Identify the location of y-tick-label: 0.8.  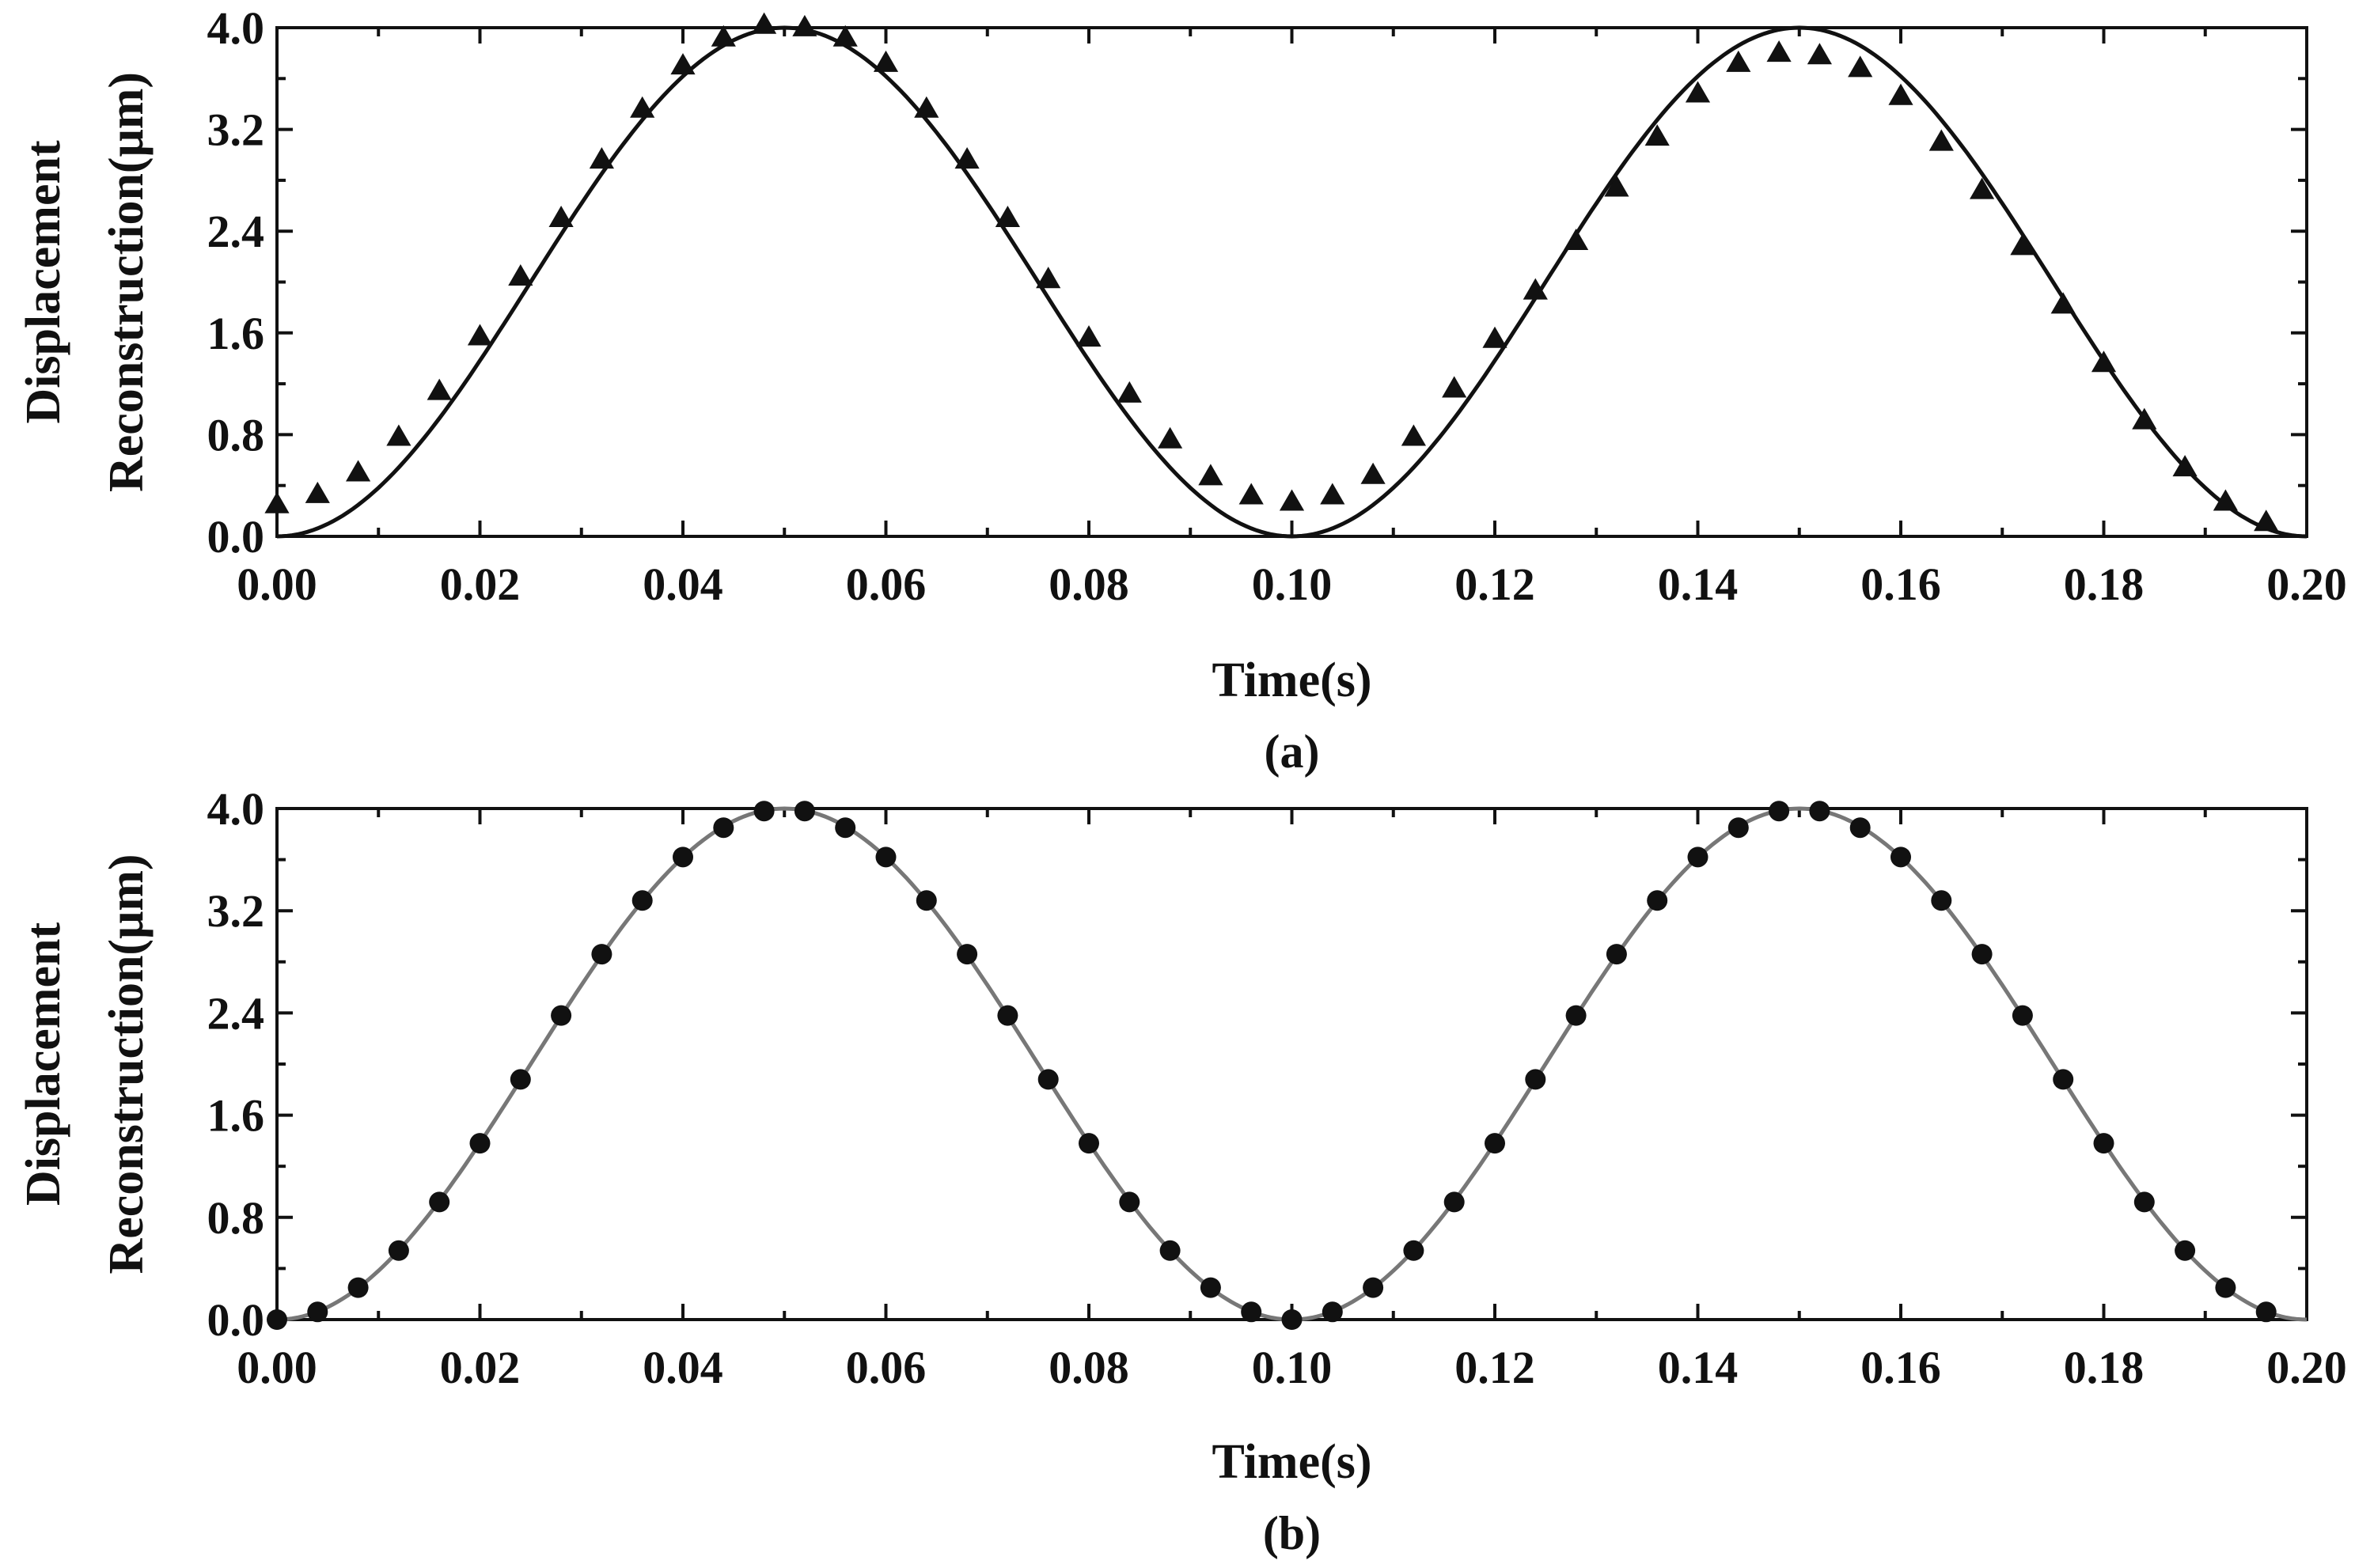
(236, 1218).